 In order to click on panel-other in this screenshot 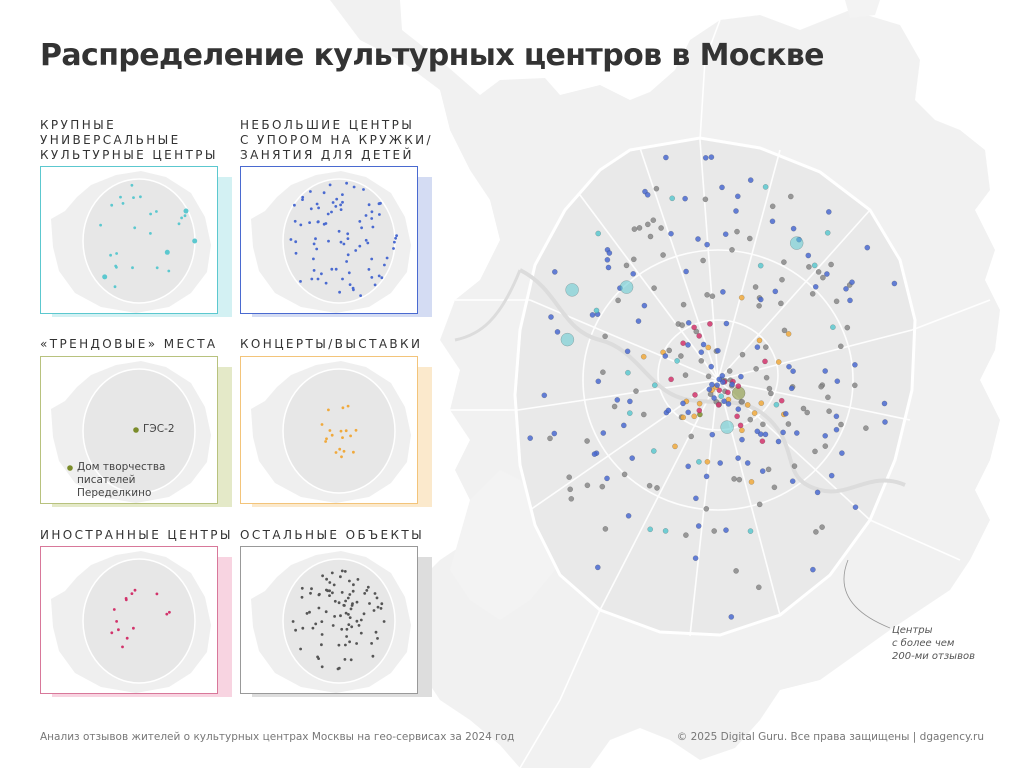, I will do `click(329, 620)`.